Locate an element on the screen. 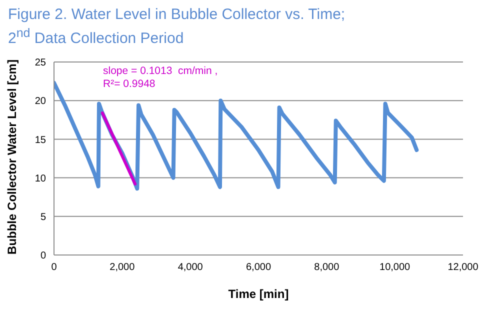 This screenshot has width=485, height=310. annotation: slope = 0.1013 cm/min , is located at coordinates (160, 71).